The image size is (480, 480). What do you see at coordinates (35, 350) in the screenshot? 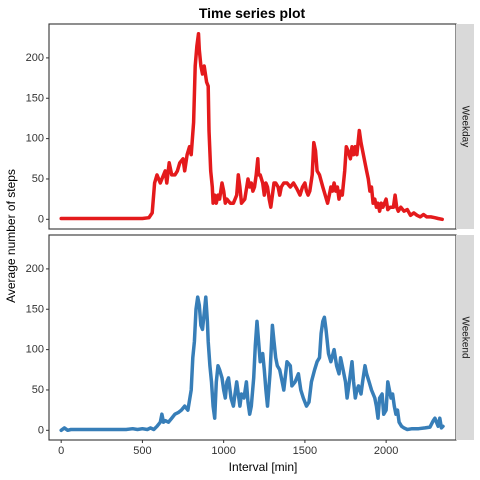
I see `y-tick-label-weekend: 100` at bounding box center [35, 350].